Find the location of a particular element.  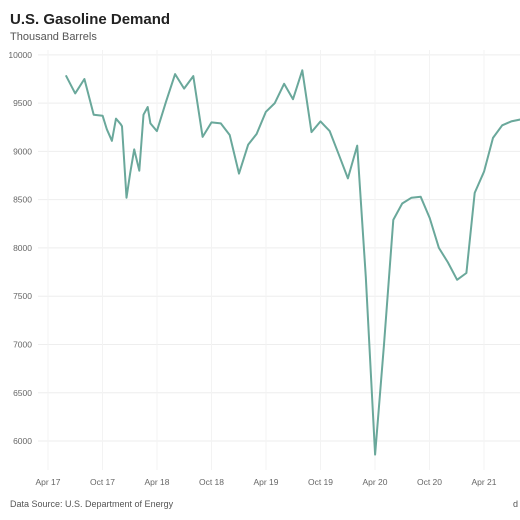

y-tick-label: 9000 is located at coordinates (22, 151).